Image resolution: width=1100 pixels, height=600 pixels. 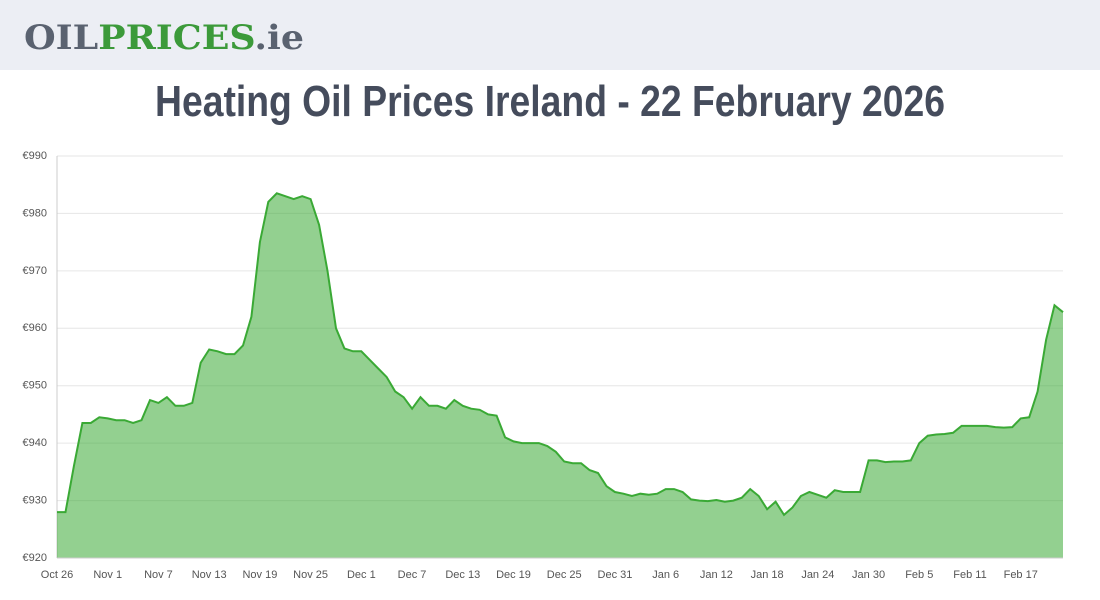 What do you see at coordinates (158, 575) in the screenshot?
I see `x-tick-label: Nov 7` at bounding box center [158, 575].